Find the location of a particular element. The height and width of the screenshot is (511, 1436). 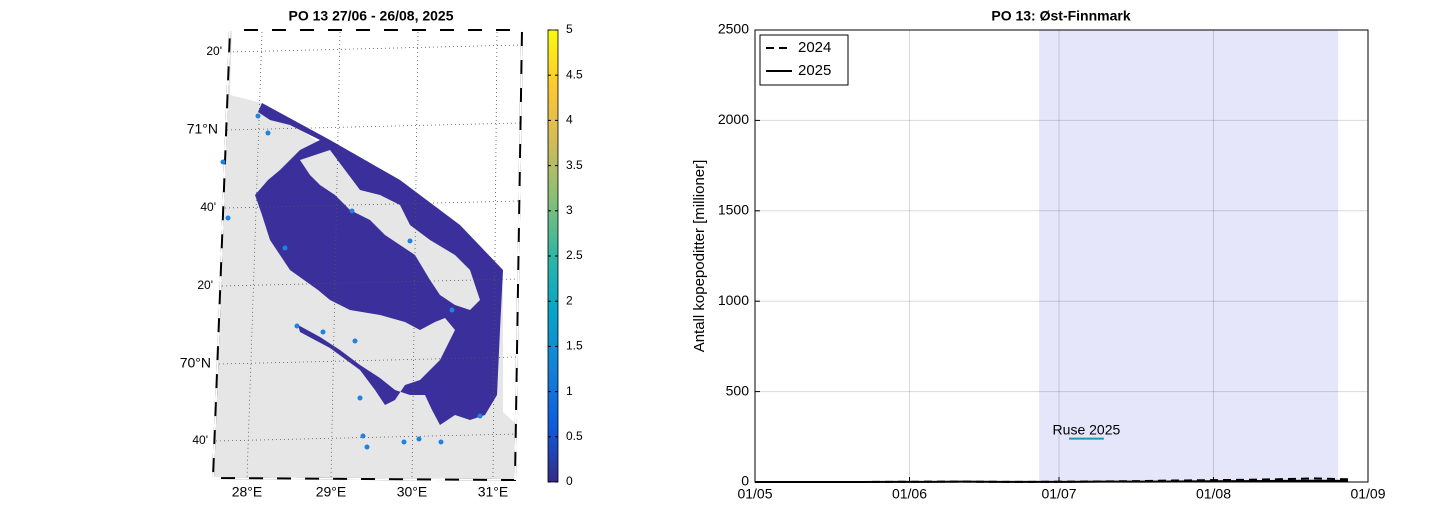

x-tick-label: 01/09 is located at coordinates (1367, 494).